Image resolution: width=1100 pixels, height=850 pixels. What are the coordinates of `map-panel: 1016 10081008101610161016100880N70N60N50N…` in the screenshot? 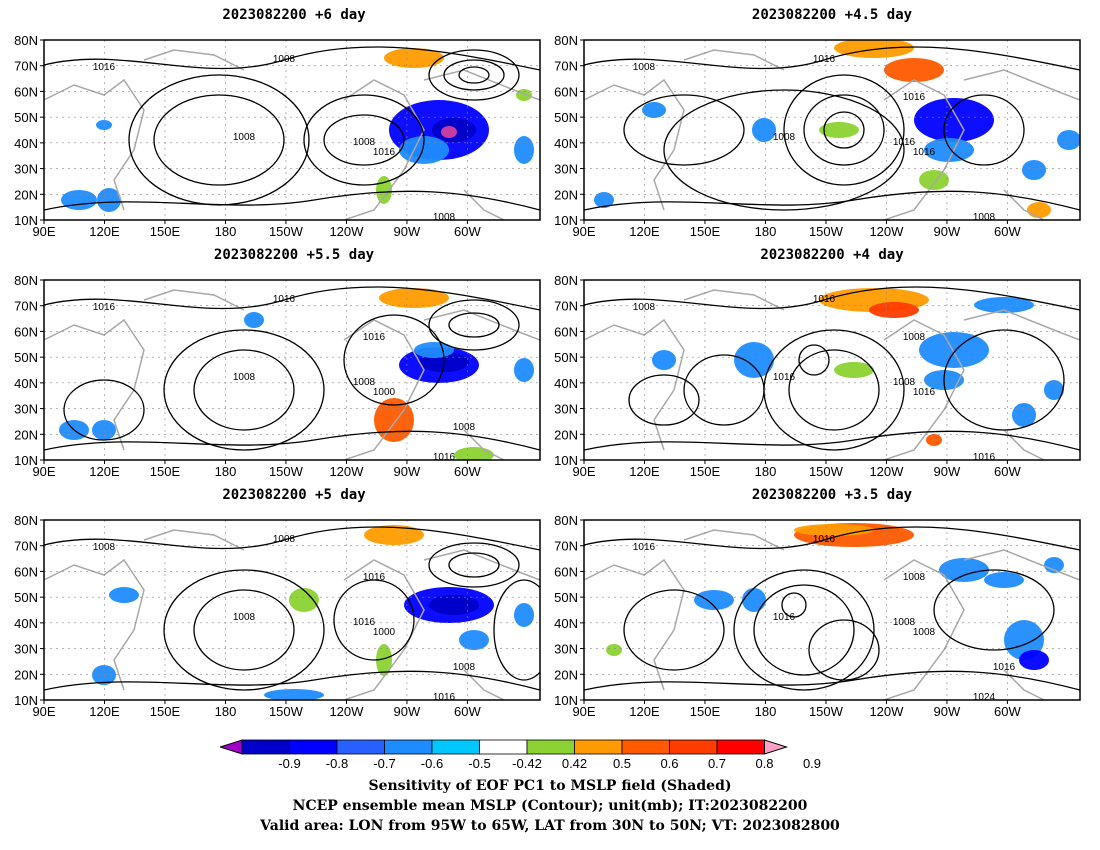 It's located at (817, 376).